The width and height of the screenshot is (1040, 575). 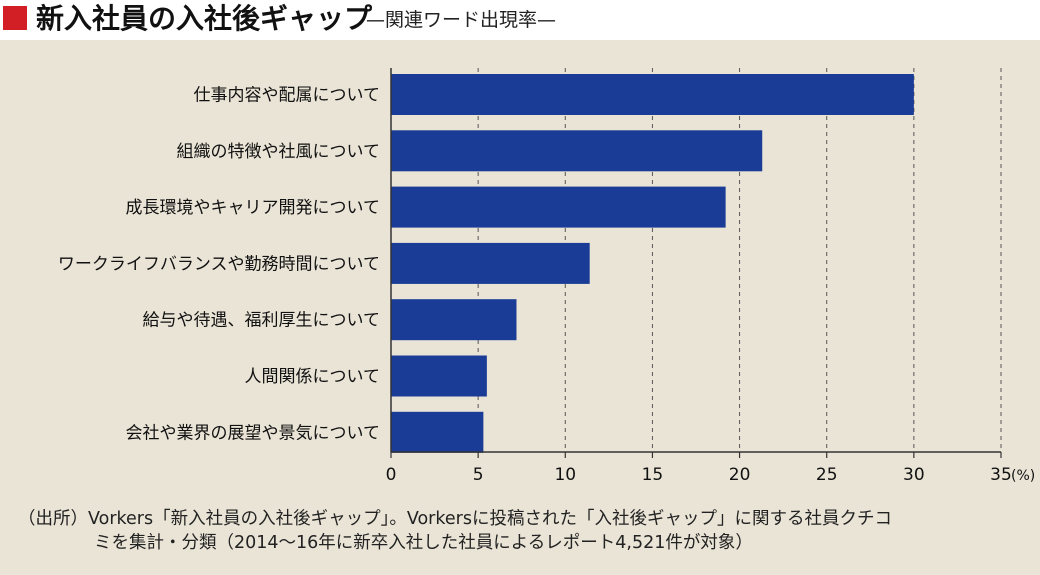 What do you see at coordinates (391, 475) in the screenshot?
I see `x-tick-label: 0` at bounding box center [391, 475].